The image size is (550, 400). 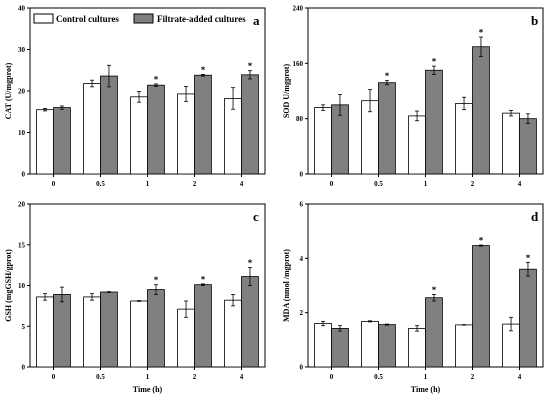 What do you see at coordinates (302, 205) in the screenshot?
I see `y-tick-label: 6` at bounding box center [302, 205].